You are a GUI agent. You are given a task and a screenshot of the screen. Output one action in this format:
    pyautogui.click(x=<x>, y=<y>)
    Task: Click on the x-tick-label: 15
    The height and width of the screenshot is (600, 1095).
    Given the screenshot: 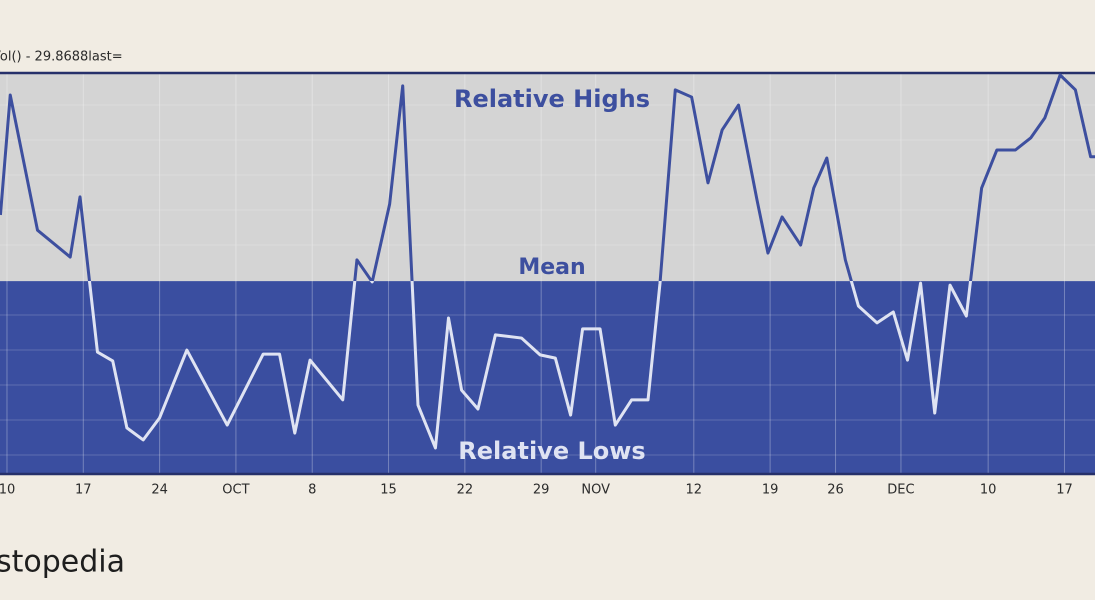 What is the action you would take?
    pyautogui.click(x=388, y=490)
    